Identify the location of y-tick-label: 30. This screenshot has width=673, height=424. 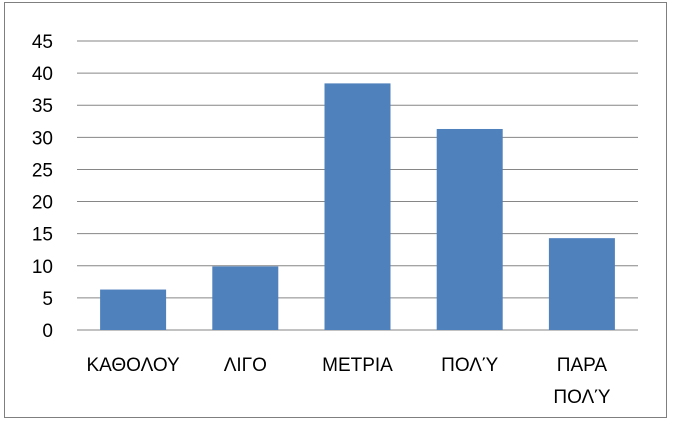
(42, 138).